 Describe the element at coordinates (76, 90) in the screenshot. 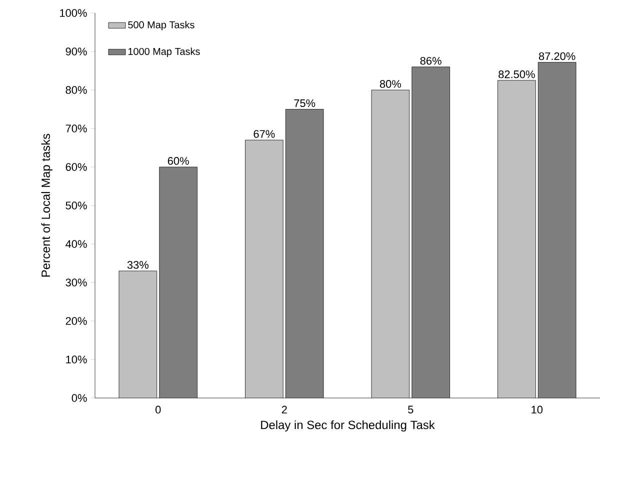

I see `y-tick-label: 80%` at that location.